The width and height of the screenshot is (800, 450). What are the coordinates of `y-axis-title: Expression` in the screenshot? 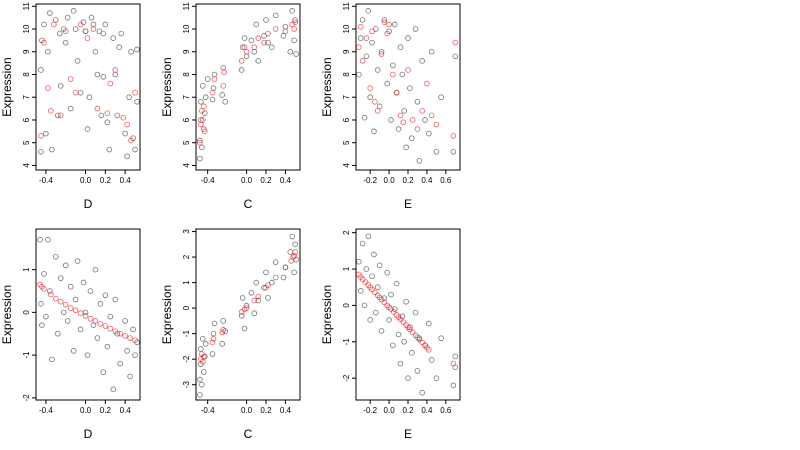 It's located at (7, 314).